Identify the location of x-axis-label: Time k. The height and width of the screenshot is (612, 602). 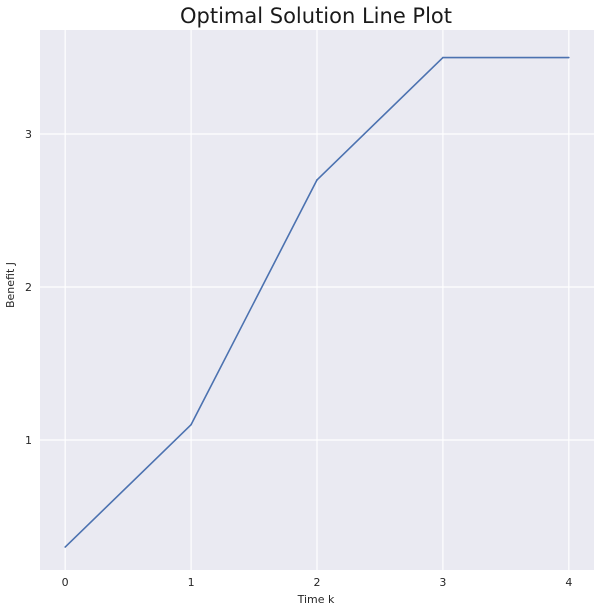
(316, 599).